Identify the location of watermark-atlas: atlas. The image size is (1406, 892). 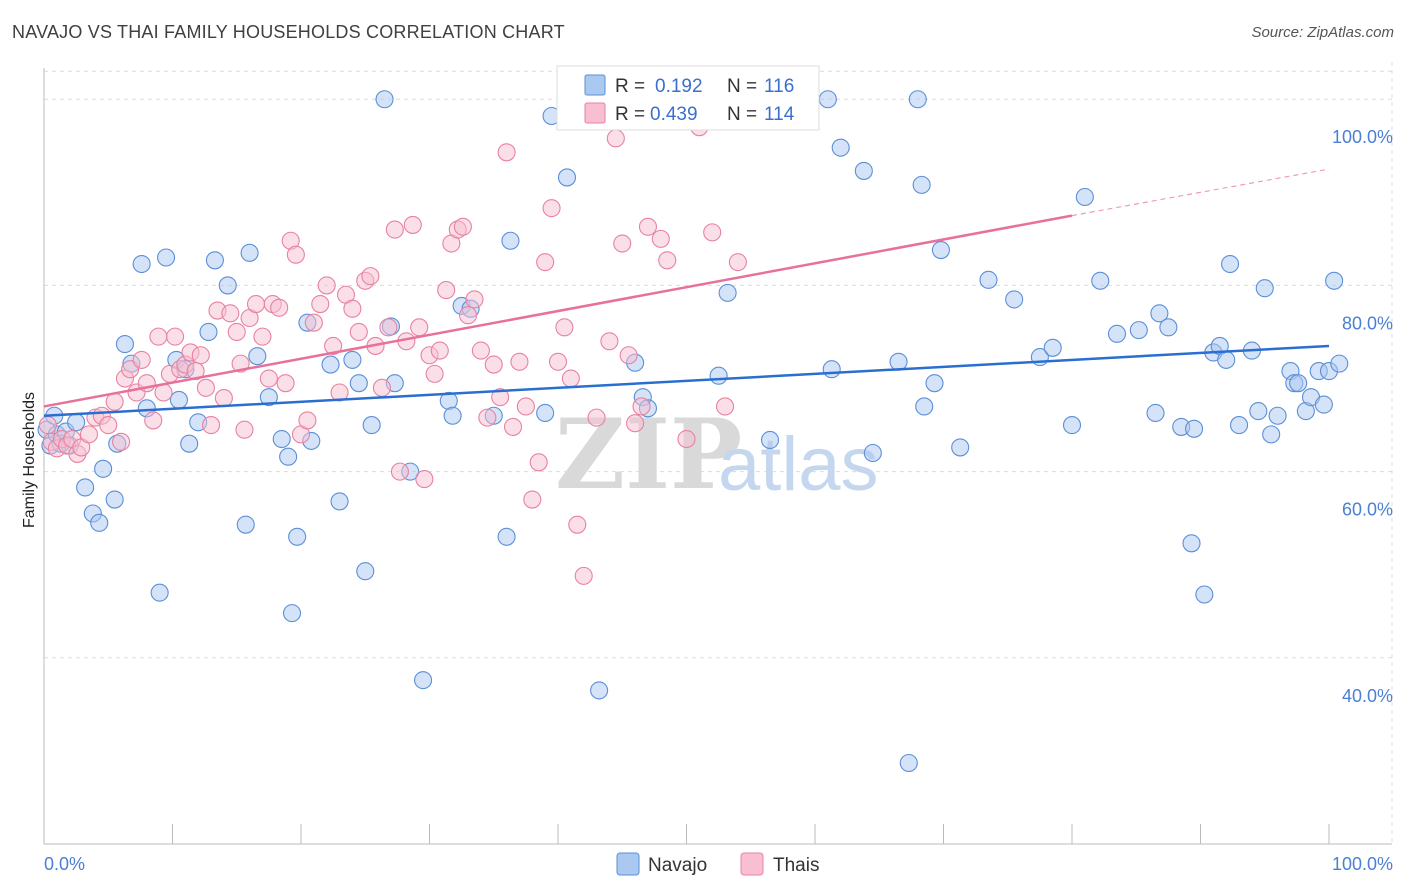
(798, 464).